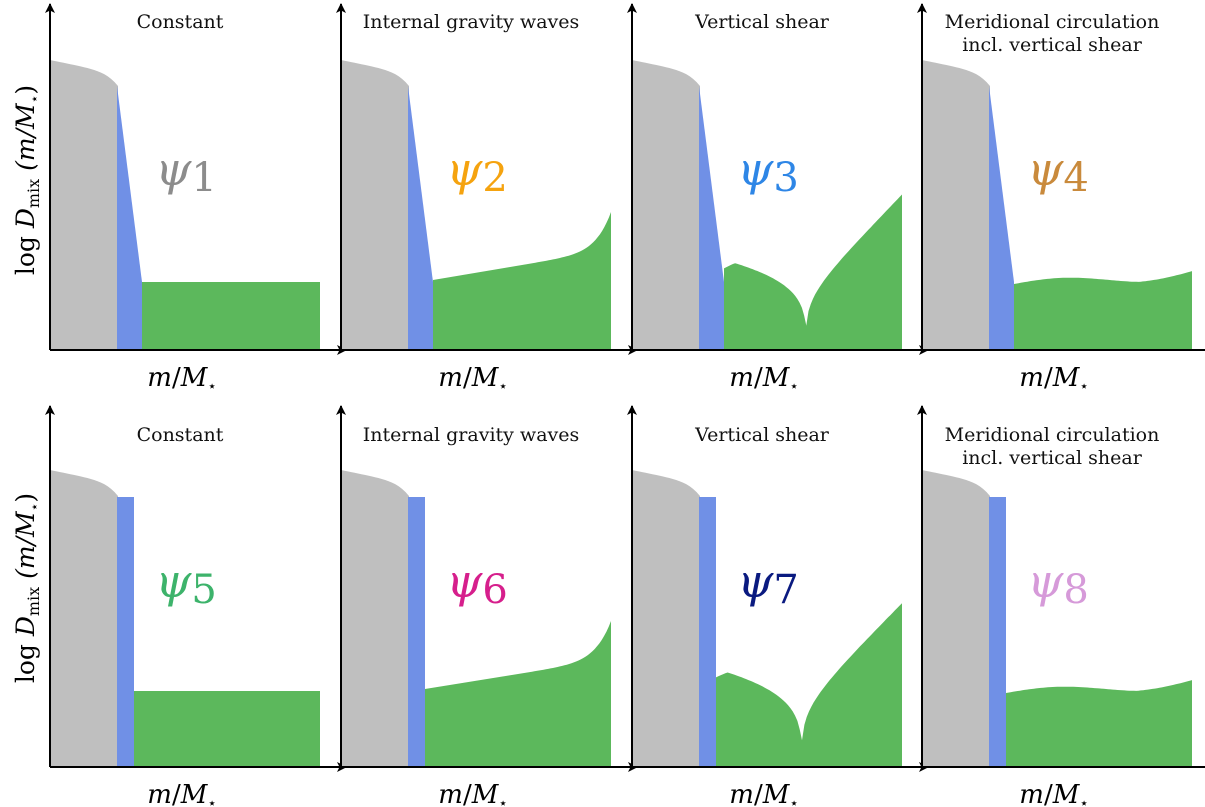 The width and height of the screenshot is (1205, 807). What do you see at coordinates (186, 583) in the screenshot?
I see `psi-label: ψ5` at bounding box center [186, 583].